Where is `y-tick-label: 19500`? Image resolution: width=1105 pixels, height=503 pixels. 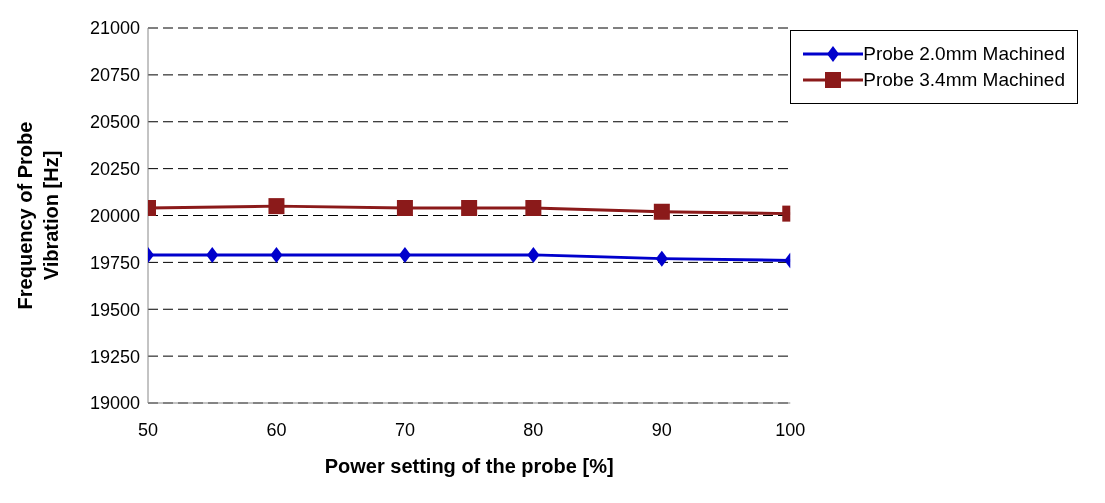 y-tick-label: 19500 is located at coordinates (114, 309).